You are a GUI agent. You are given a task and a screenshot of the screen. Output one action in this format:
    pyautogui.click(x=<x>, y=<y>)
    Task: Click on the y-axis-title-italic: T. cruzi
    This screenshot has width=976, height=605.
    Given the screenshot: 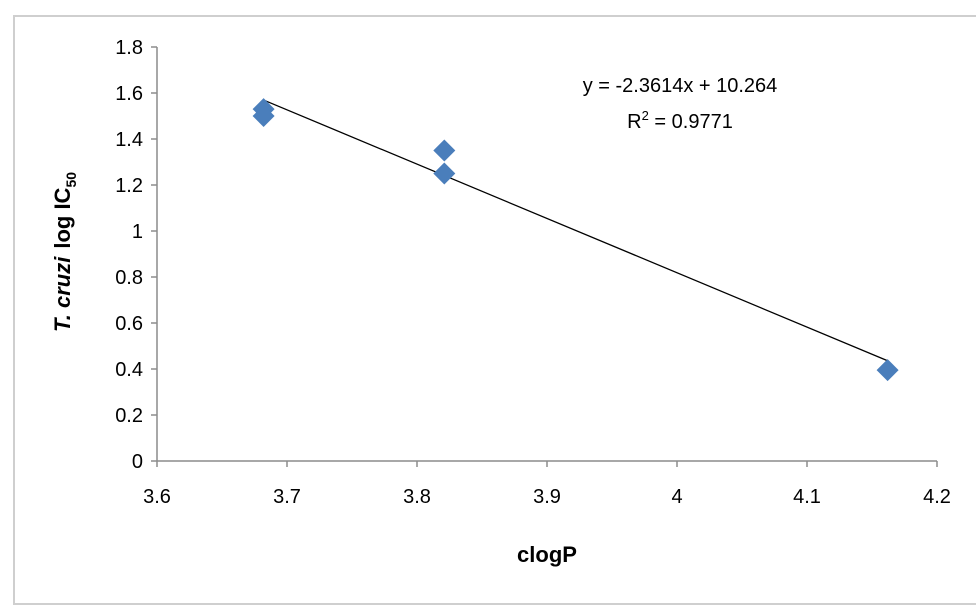 What is the action you would take?
    pyautogui.click(x=62, y=294)
    